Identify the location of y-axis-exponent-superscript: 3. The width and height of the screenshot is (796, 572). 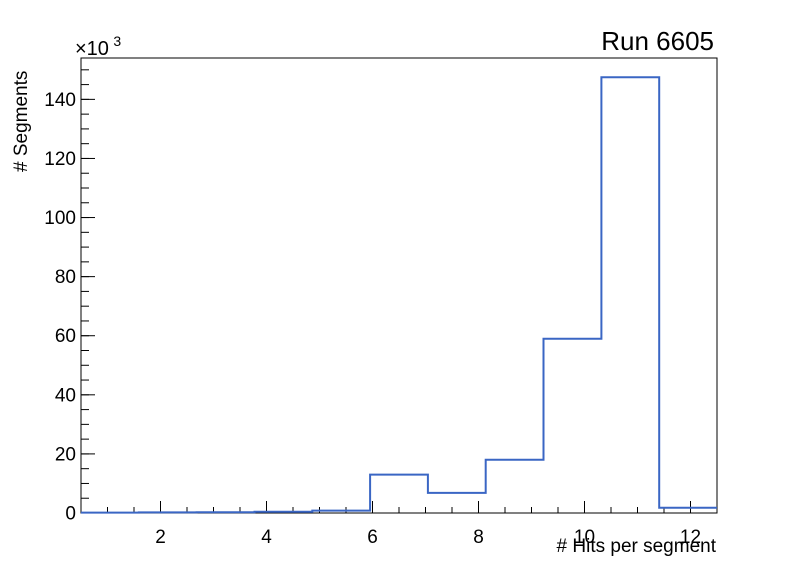
(117, 41).